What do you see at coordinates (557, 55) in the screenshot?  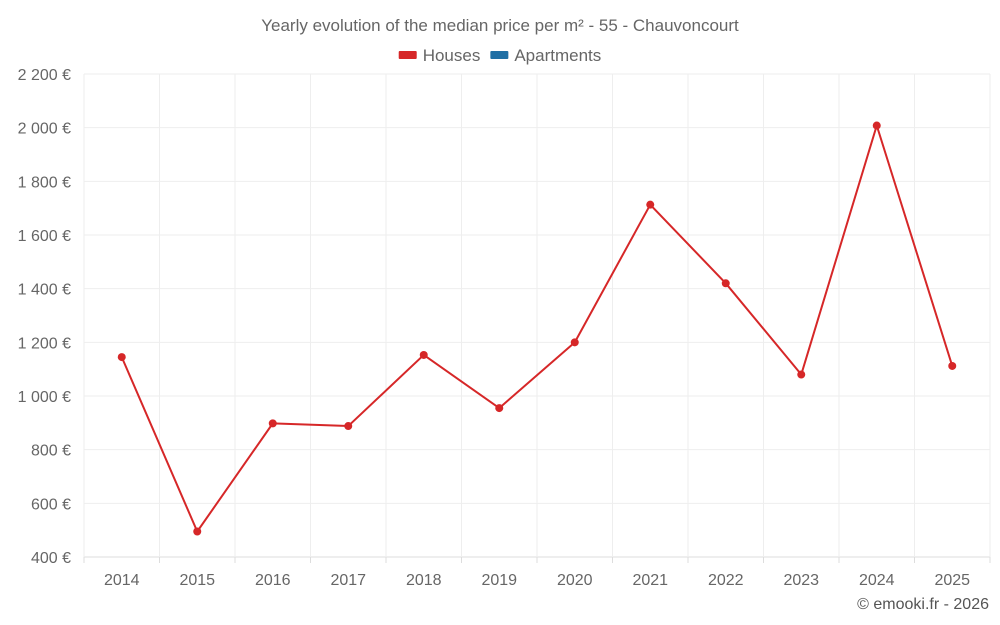 I see `legend-label: Apartments` at bounding box center [557, 55].